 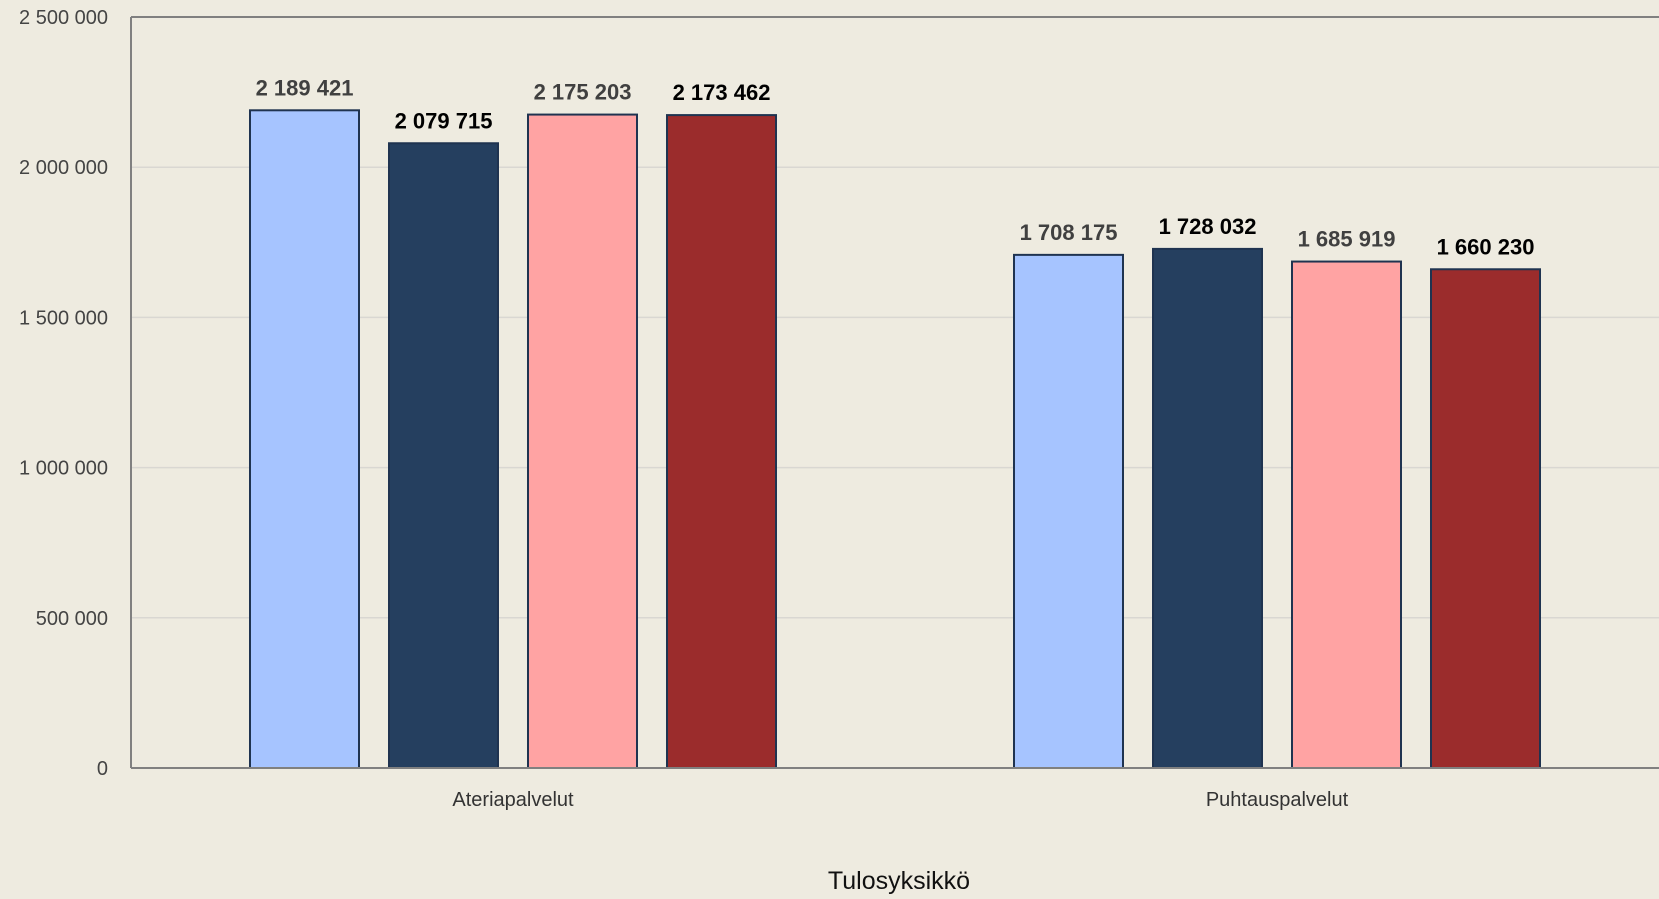 I want to click on data-label: 2 079 715, so click(x=444, y=120).